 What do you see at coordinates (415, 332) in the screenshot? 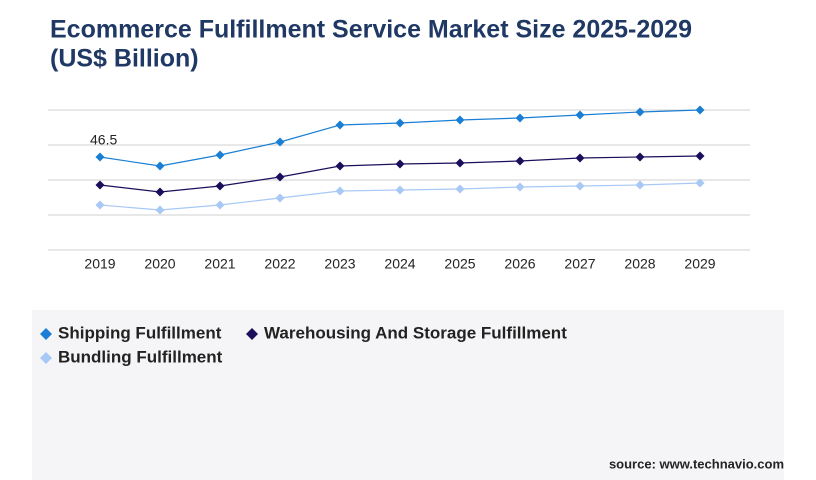
I see `legend-label: Warehousing And Storage Fulfillment` at bounding box center [415, 332].